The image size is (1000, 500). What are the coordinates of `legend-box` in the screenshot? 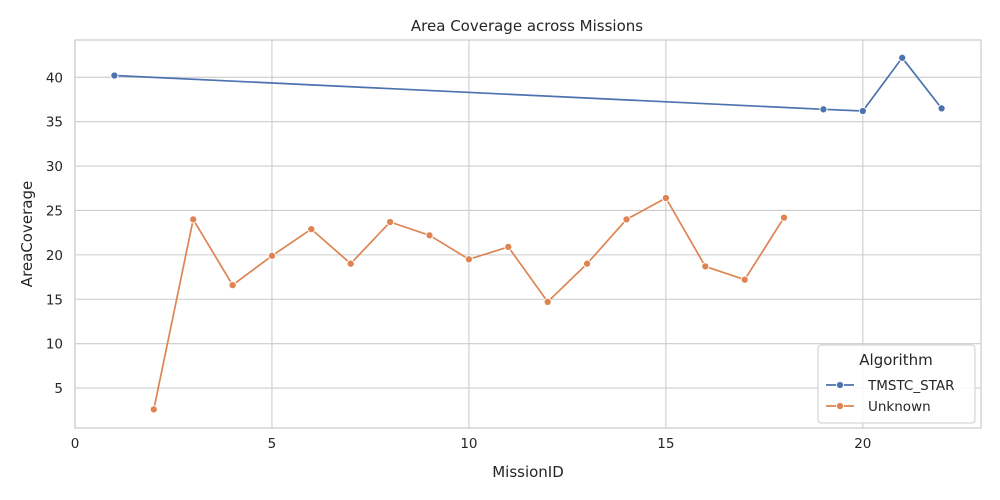 It's located at (896, 384).